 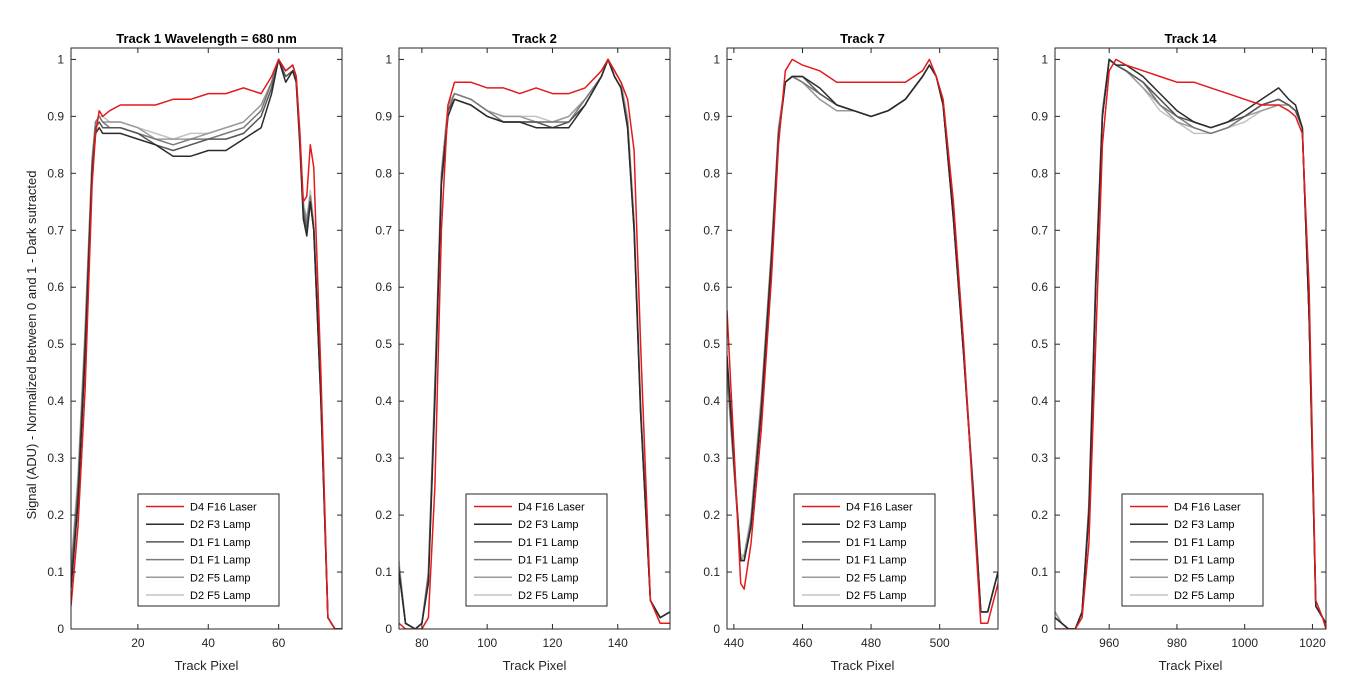 What do you see at coordinates (487, 643) in the screenshot?
I see `x-tick-label: 100` at bounding box center [487, 643].